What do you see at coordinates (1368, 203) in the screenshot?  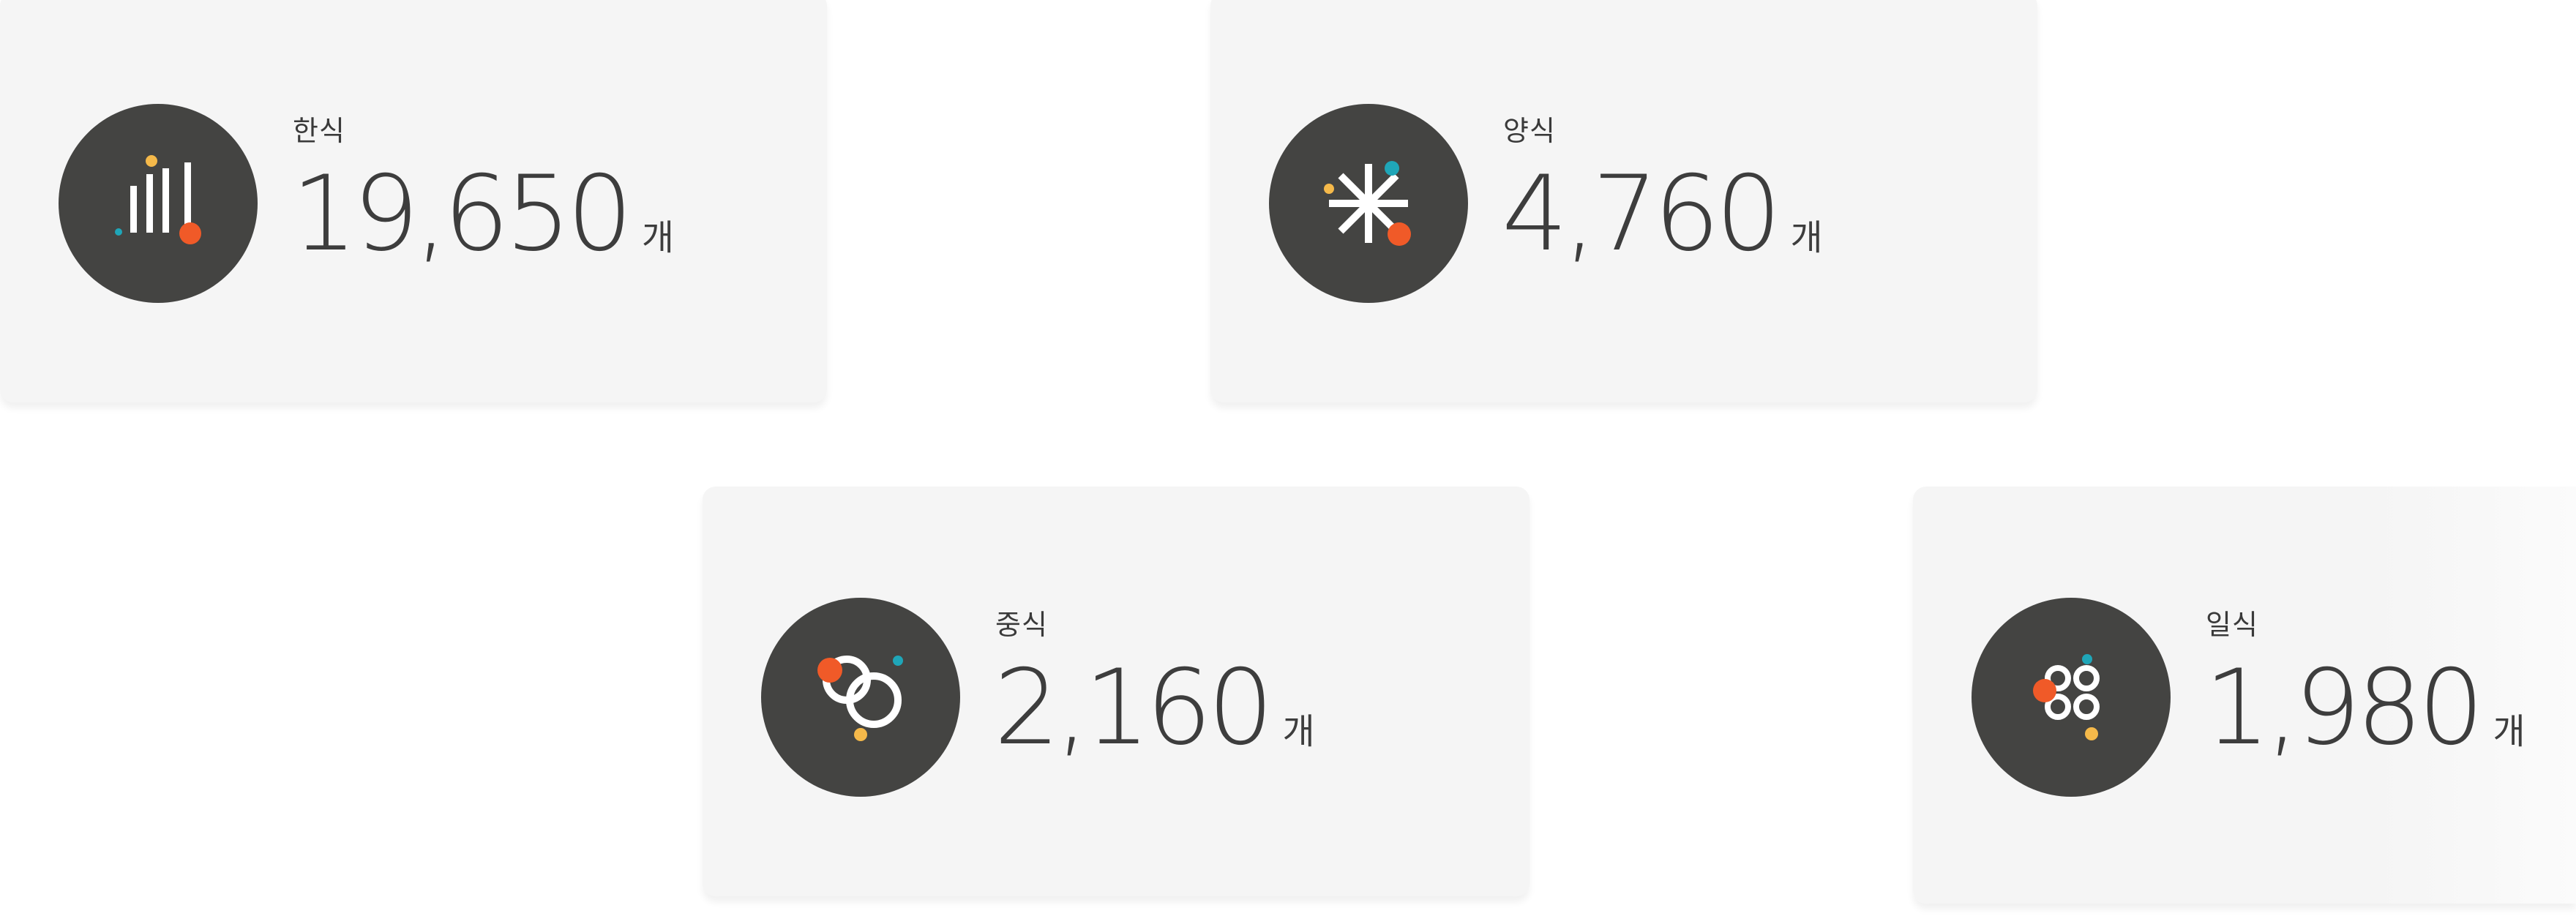 I see `asterisk-icon` at bounding box center [1368, 203].